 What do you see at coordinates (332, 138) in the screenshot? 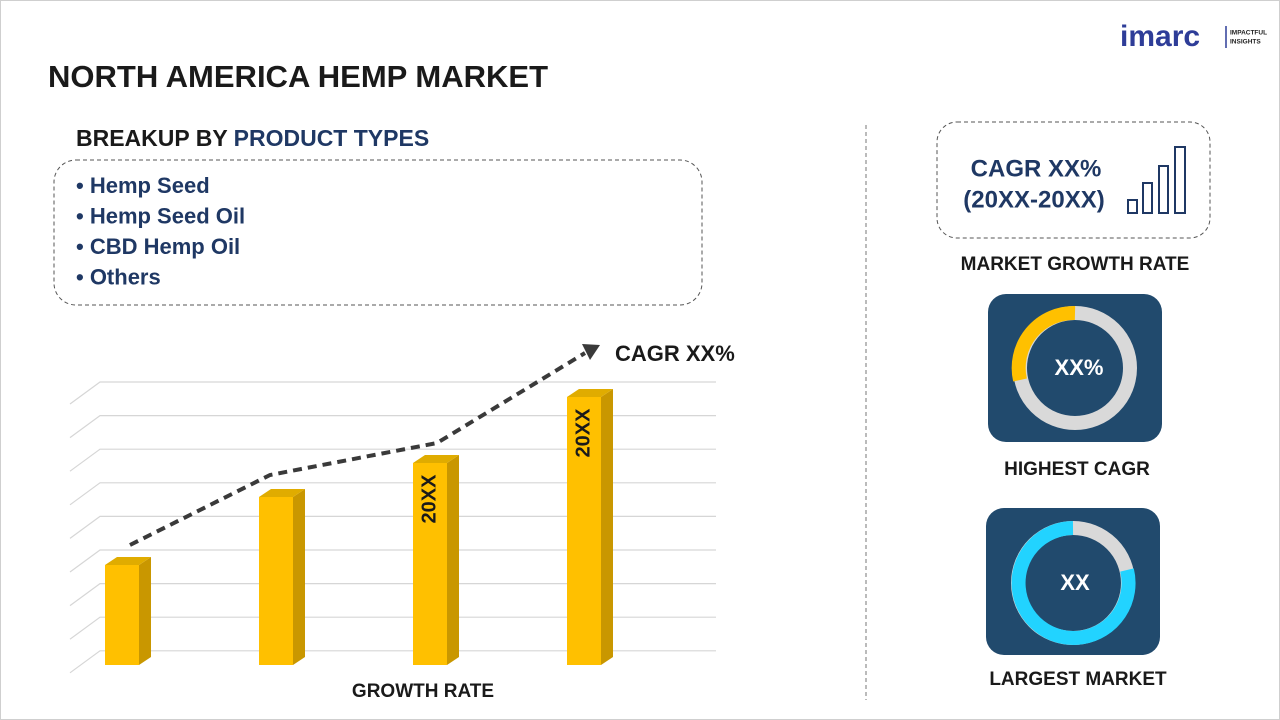
I see `breakup-highlight: PRODUCT TYPES` at bounding box center [332, 138].